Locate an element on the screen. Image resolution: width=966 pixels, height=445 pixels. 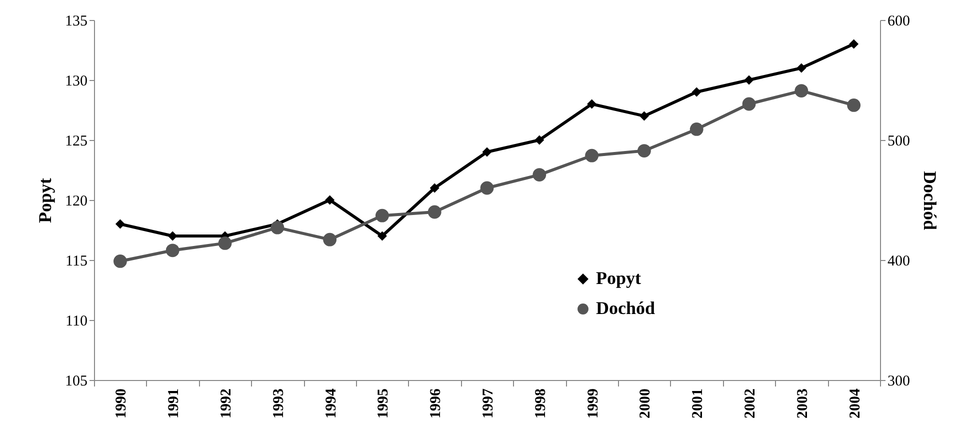
y-tick-label: 120 is located at coordinates (76, 202).